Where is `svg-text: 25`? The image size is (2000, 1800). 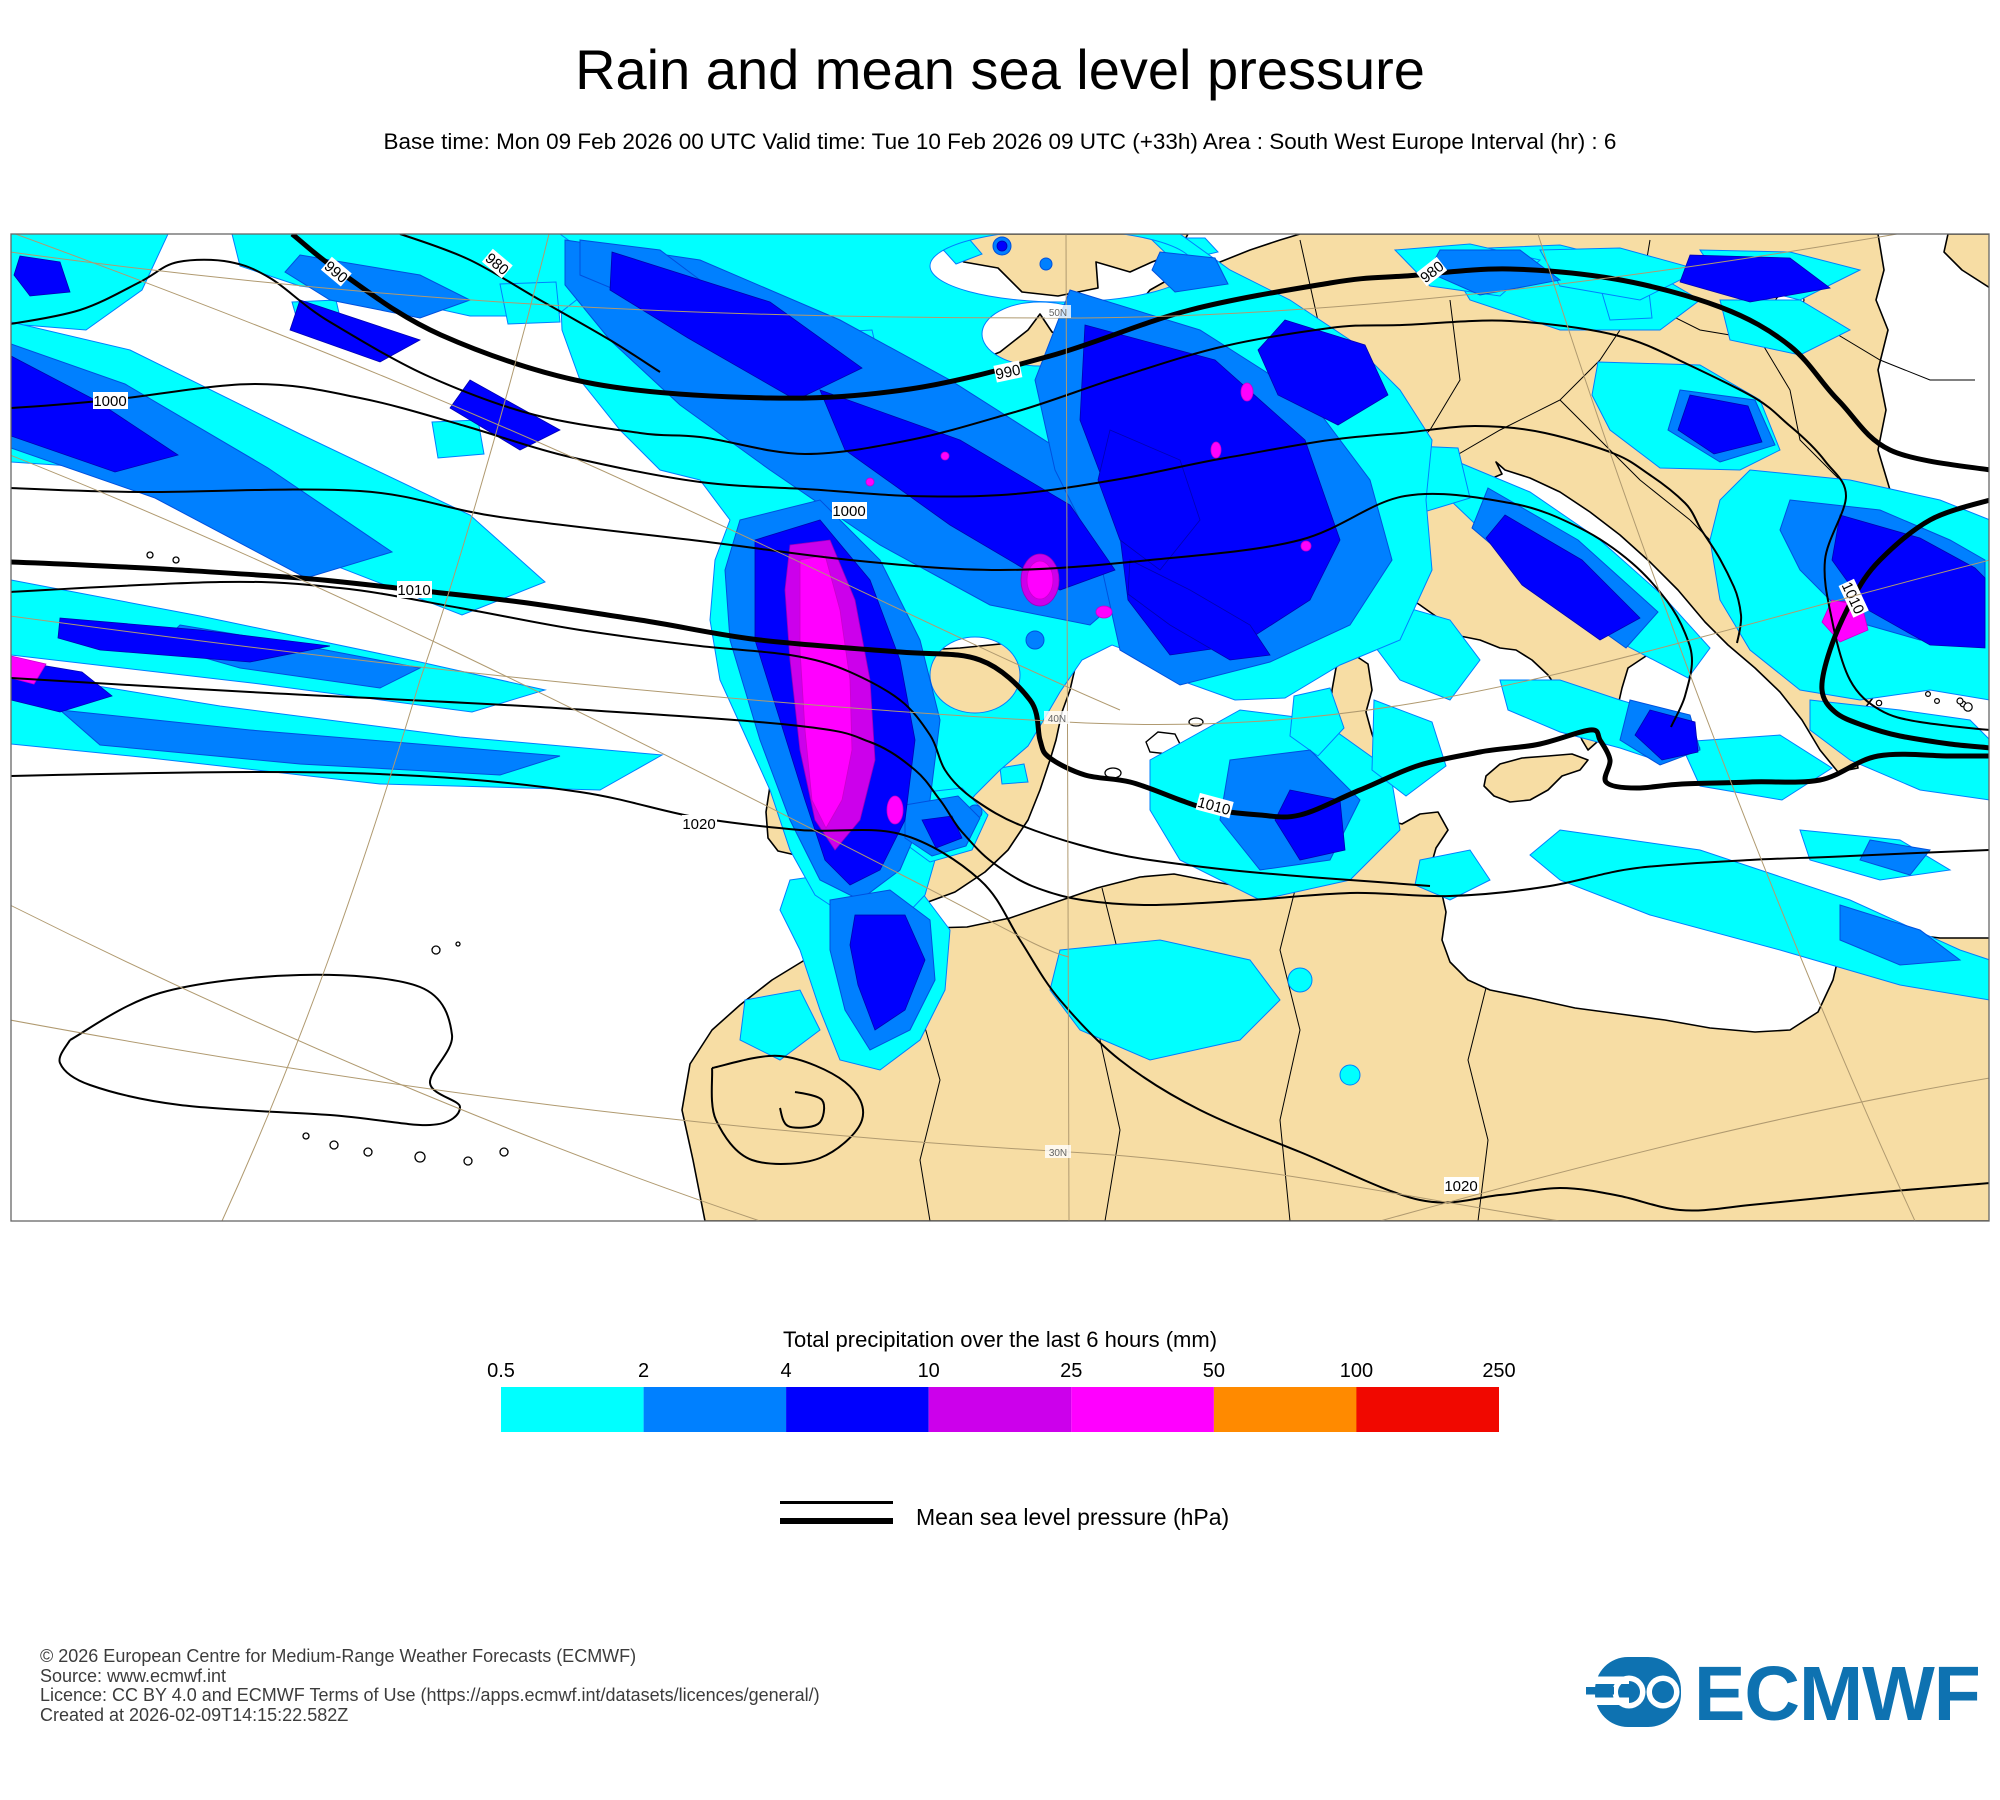 svg-text: 25 is located at coordinates (1071, 1371).